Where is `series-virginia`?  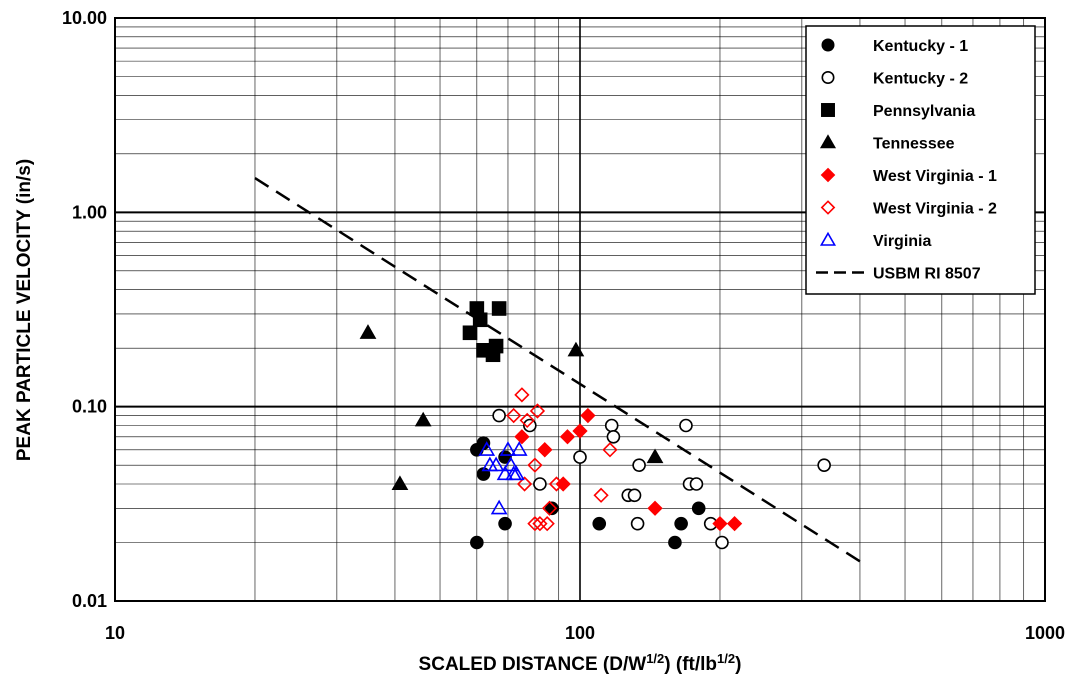 series-virginia is located at coordinates (503, 478).